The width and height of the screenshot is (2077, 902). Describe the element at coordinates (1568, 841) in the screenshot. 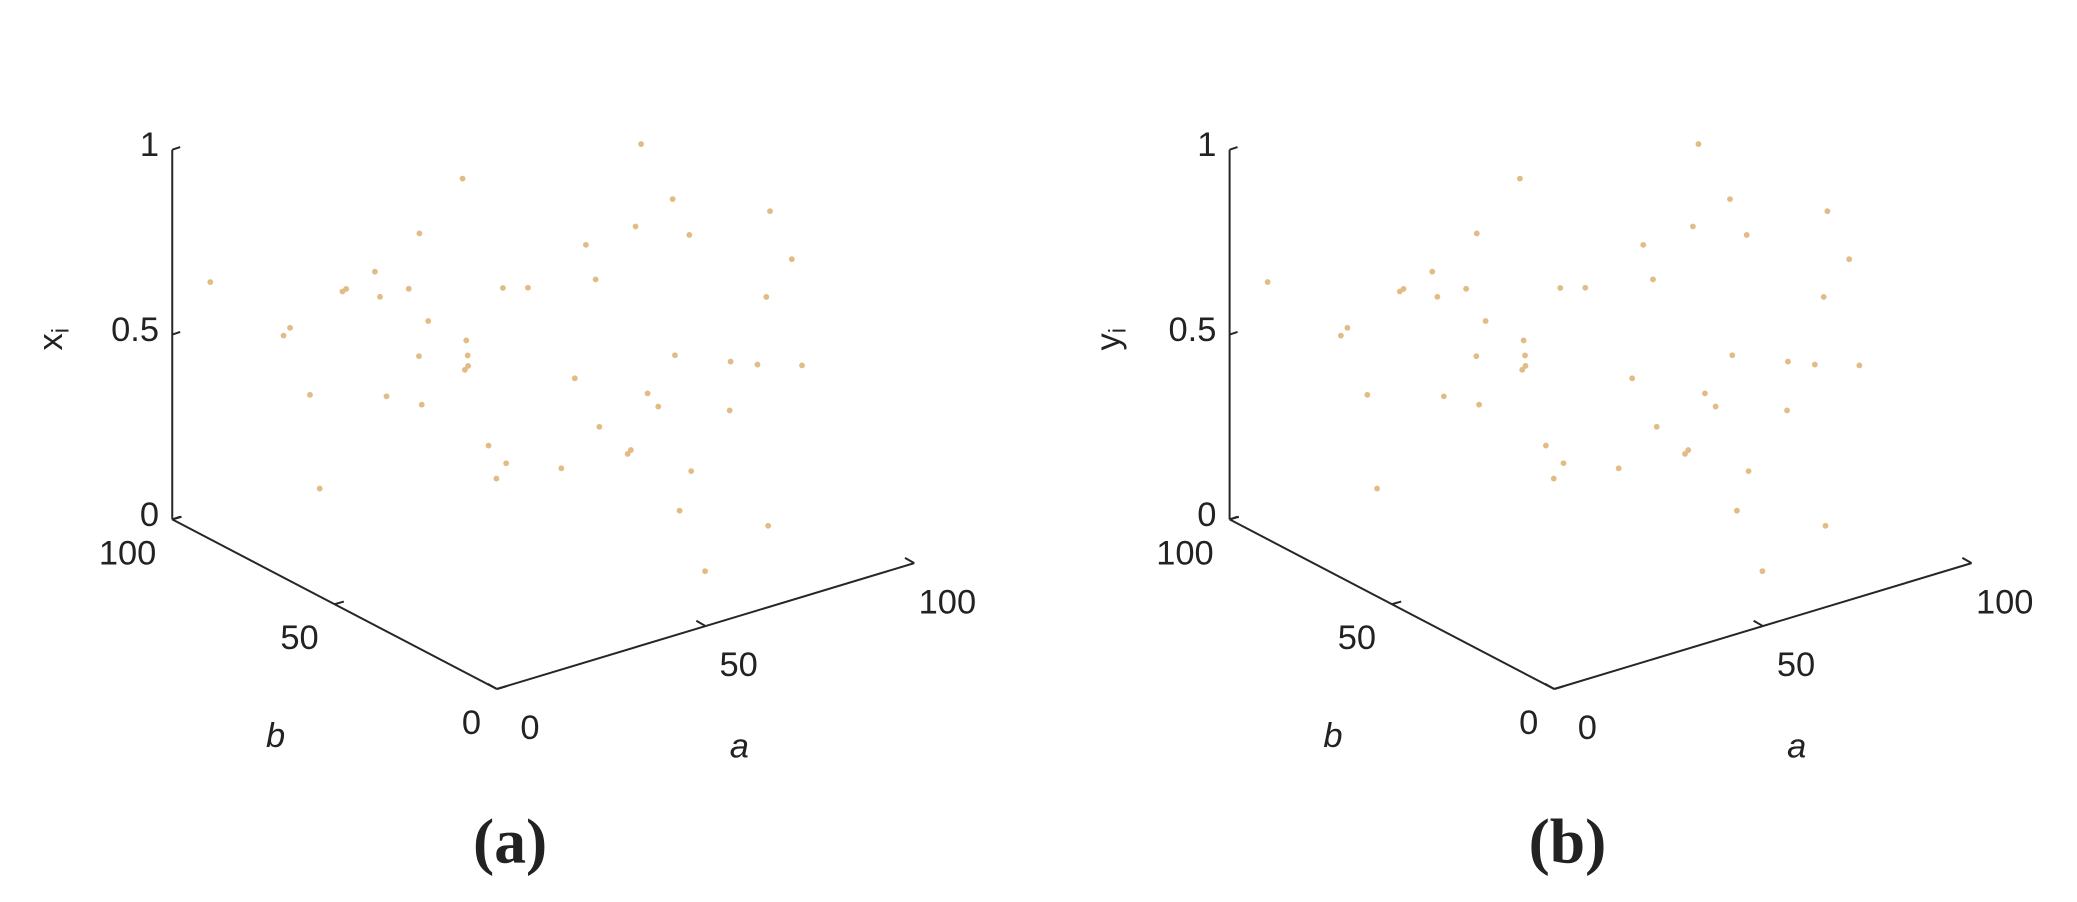

I see `panel-label: (b)` at that location.